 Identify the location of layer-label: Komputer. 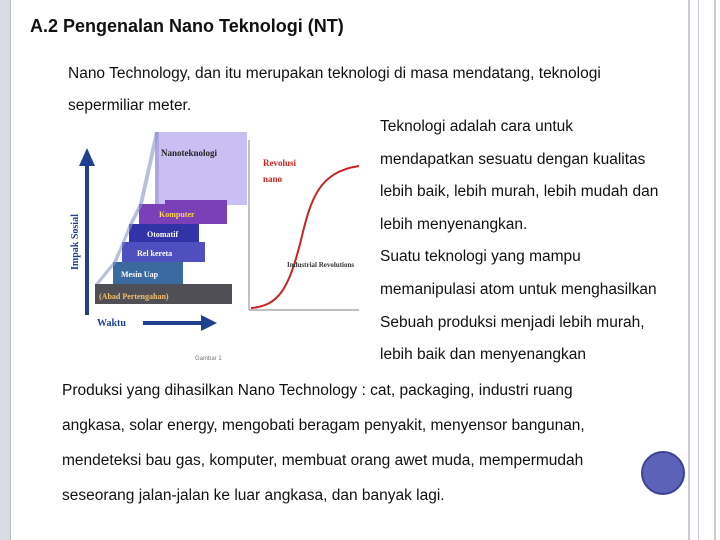
(177, 214).